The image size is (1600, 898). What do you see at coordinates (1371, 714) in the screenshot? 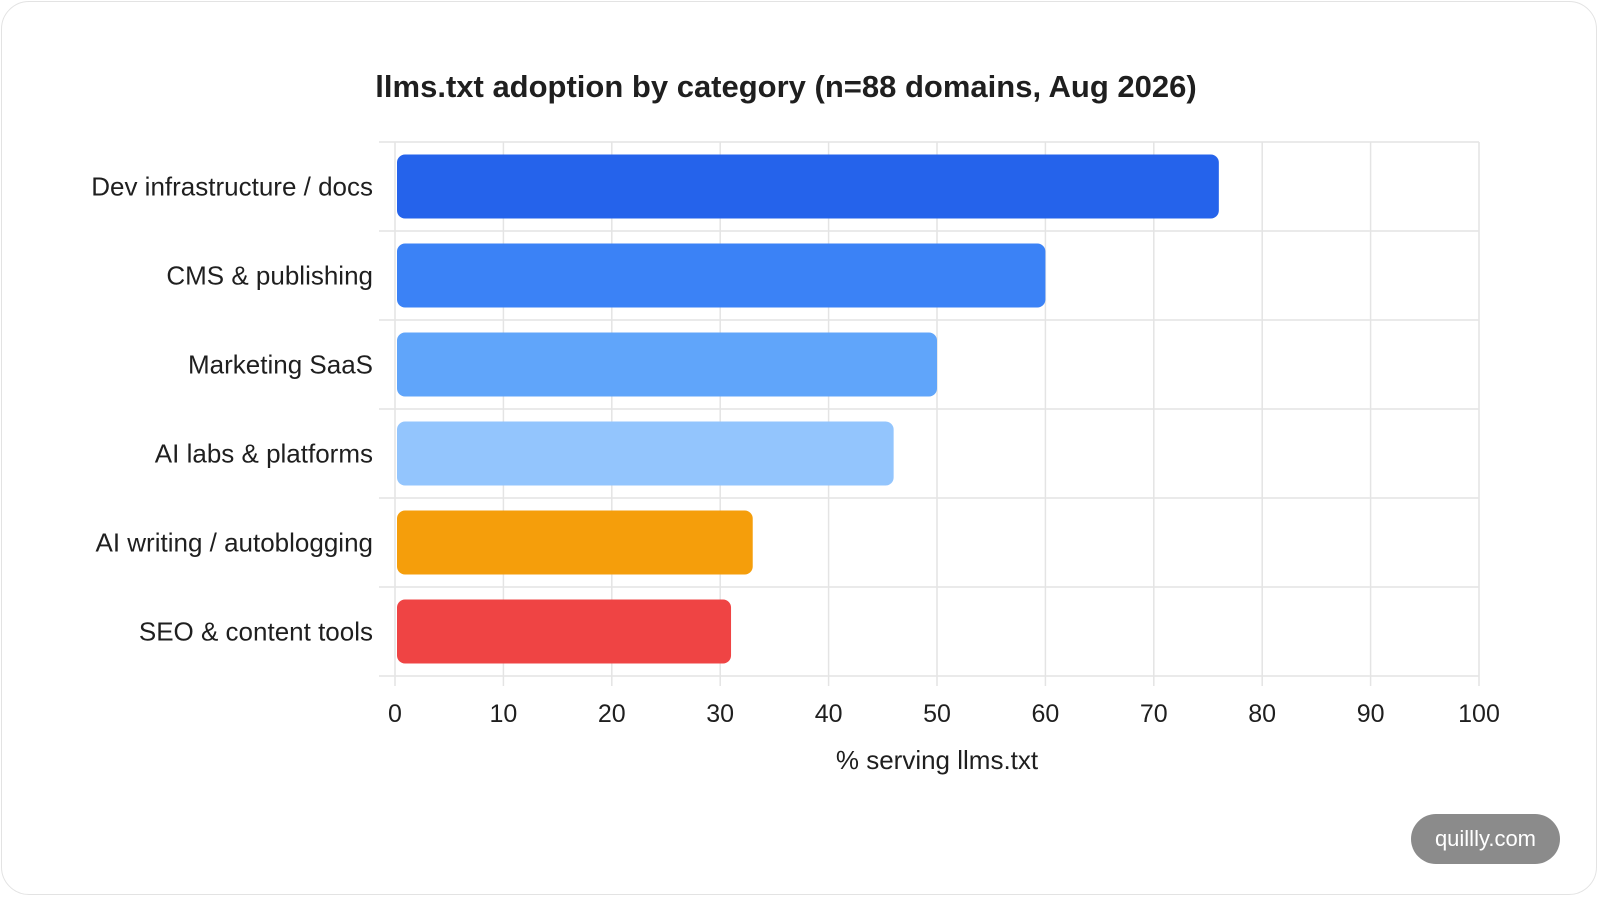
I see `x-tick-label: 90` at bounding box center [1371, 714].